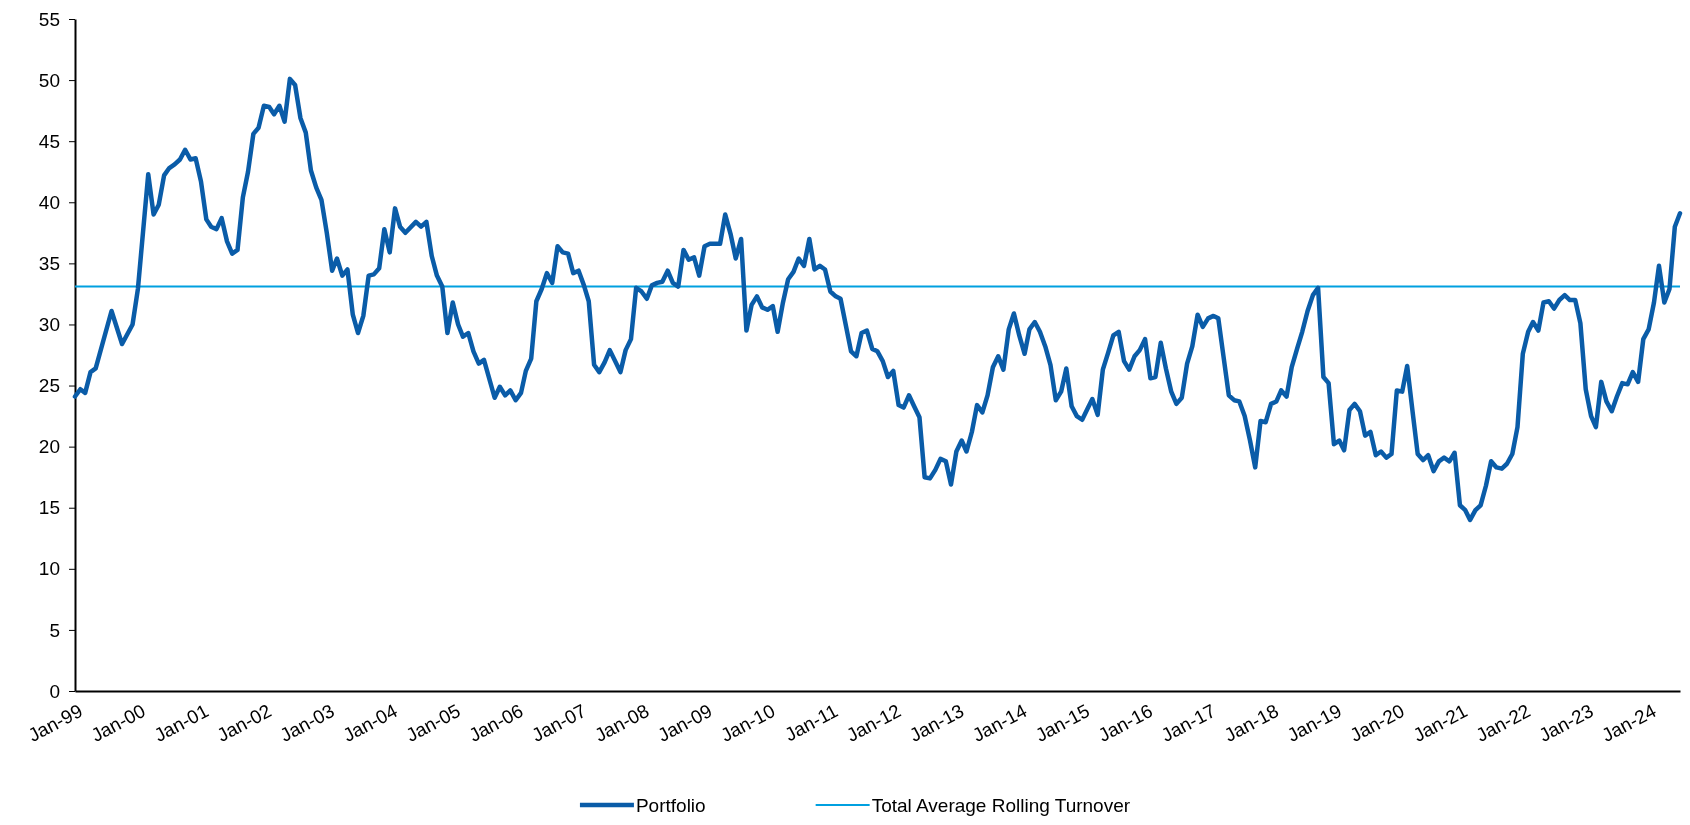 This screenshot has width=1690, height=825. Describe the element at coordinates (49, 447) in the screenshot. I see `y-tick-label: 20` at that location.